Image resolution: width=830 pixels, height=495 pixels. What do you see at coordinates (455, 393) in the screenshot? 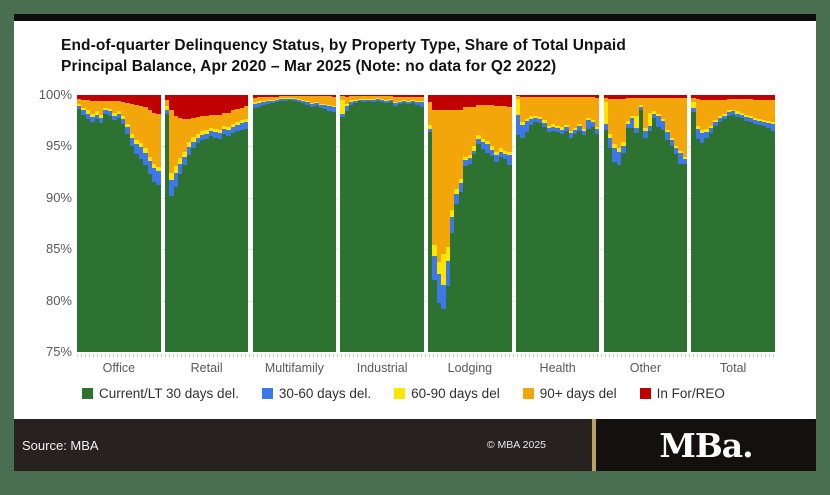
I see `legend-label: 60-90 days del` at bounding box center [455, 393].